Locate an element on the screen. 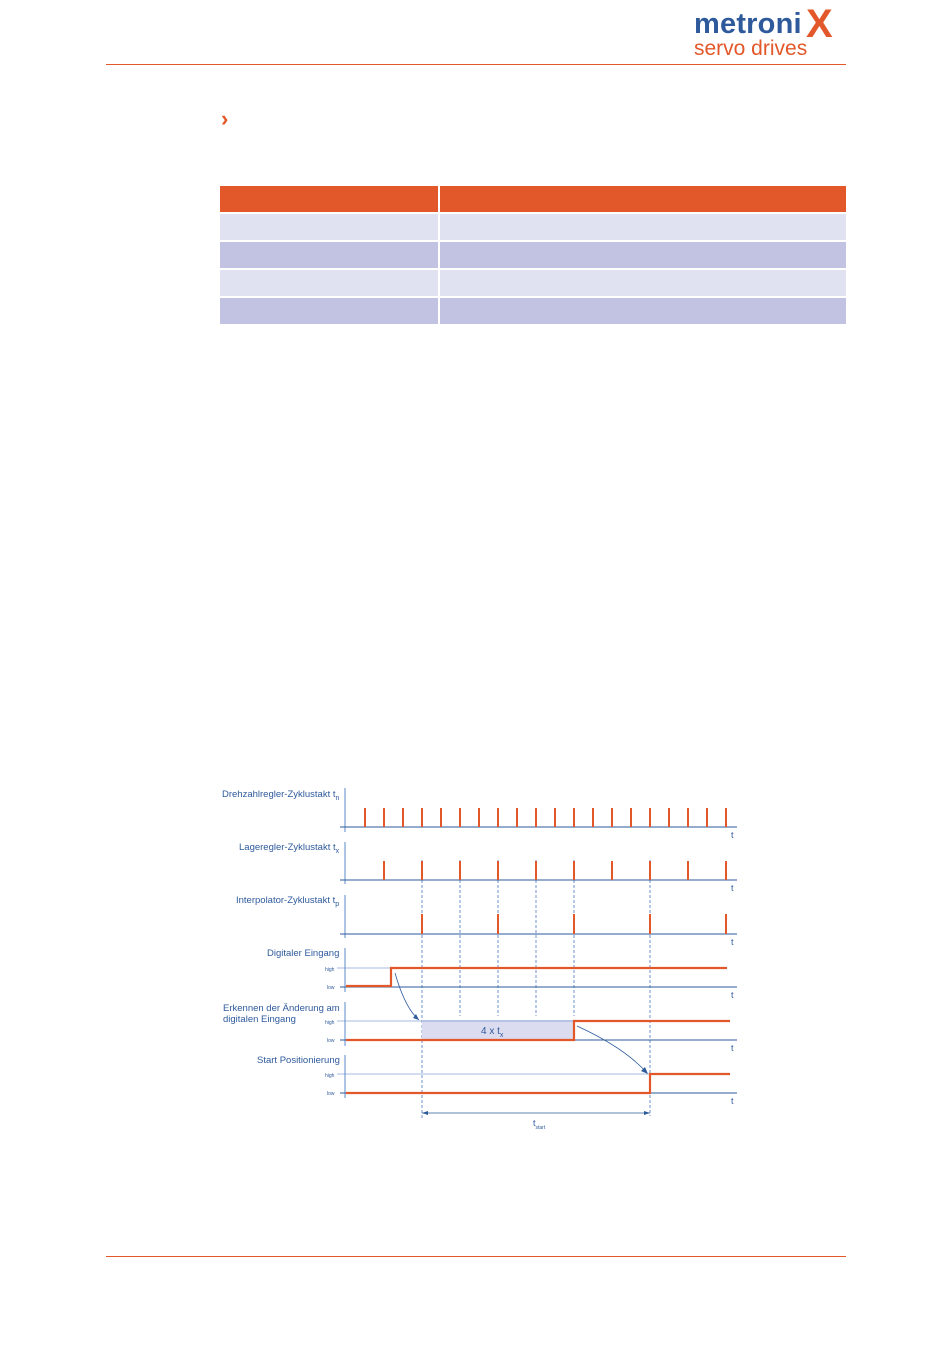 This screenshot has height=1353, width=950. tstart-label: tstart is located at coordinates (539, 1124).